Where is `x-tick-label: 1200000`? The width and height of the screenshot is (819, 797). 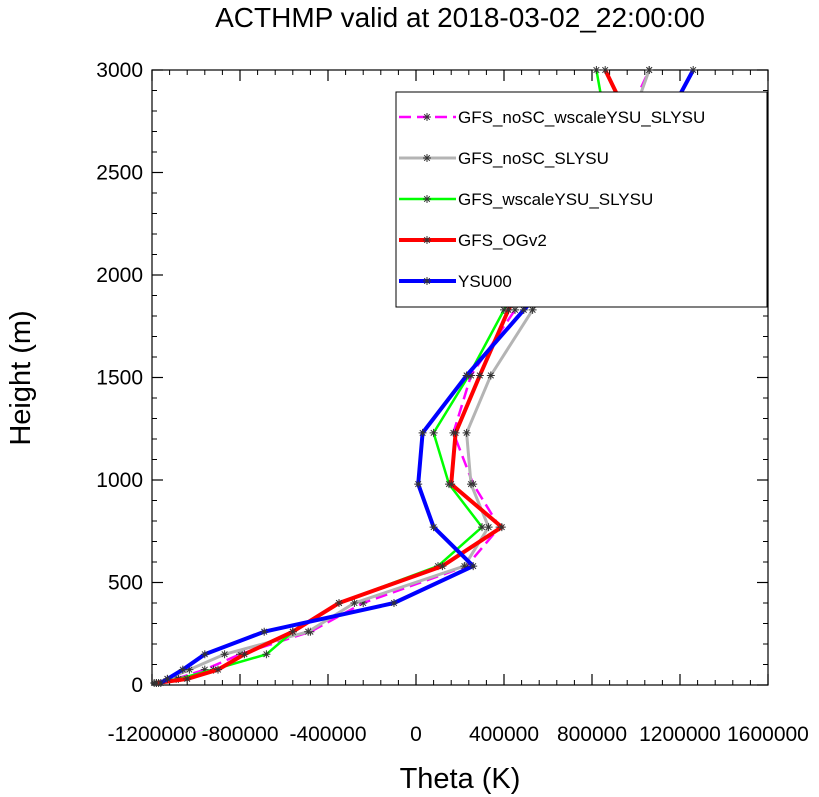
x-tick-label: 1200000 is located at coordinates (680, 734).